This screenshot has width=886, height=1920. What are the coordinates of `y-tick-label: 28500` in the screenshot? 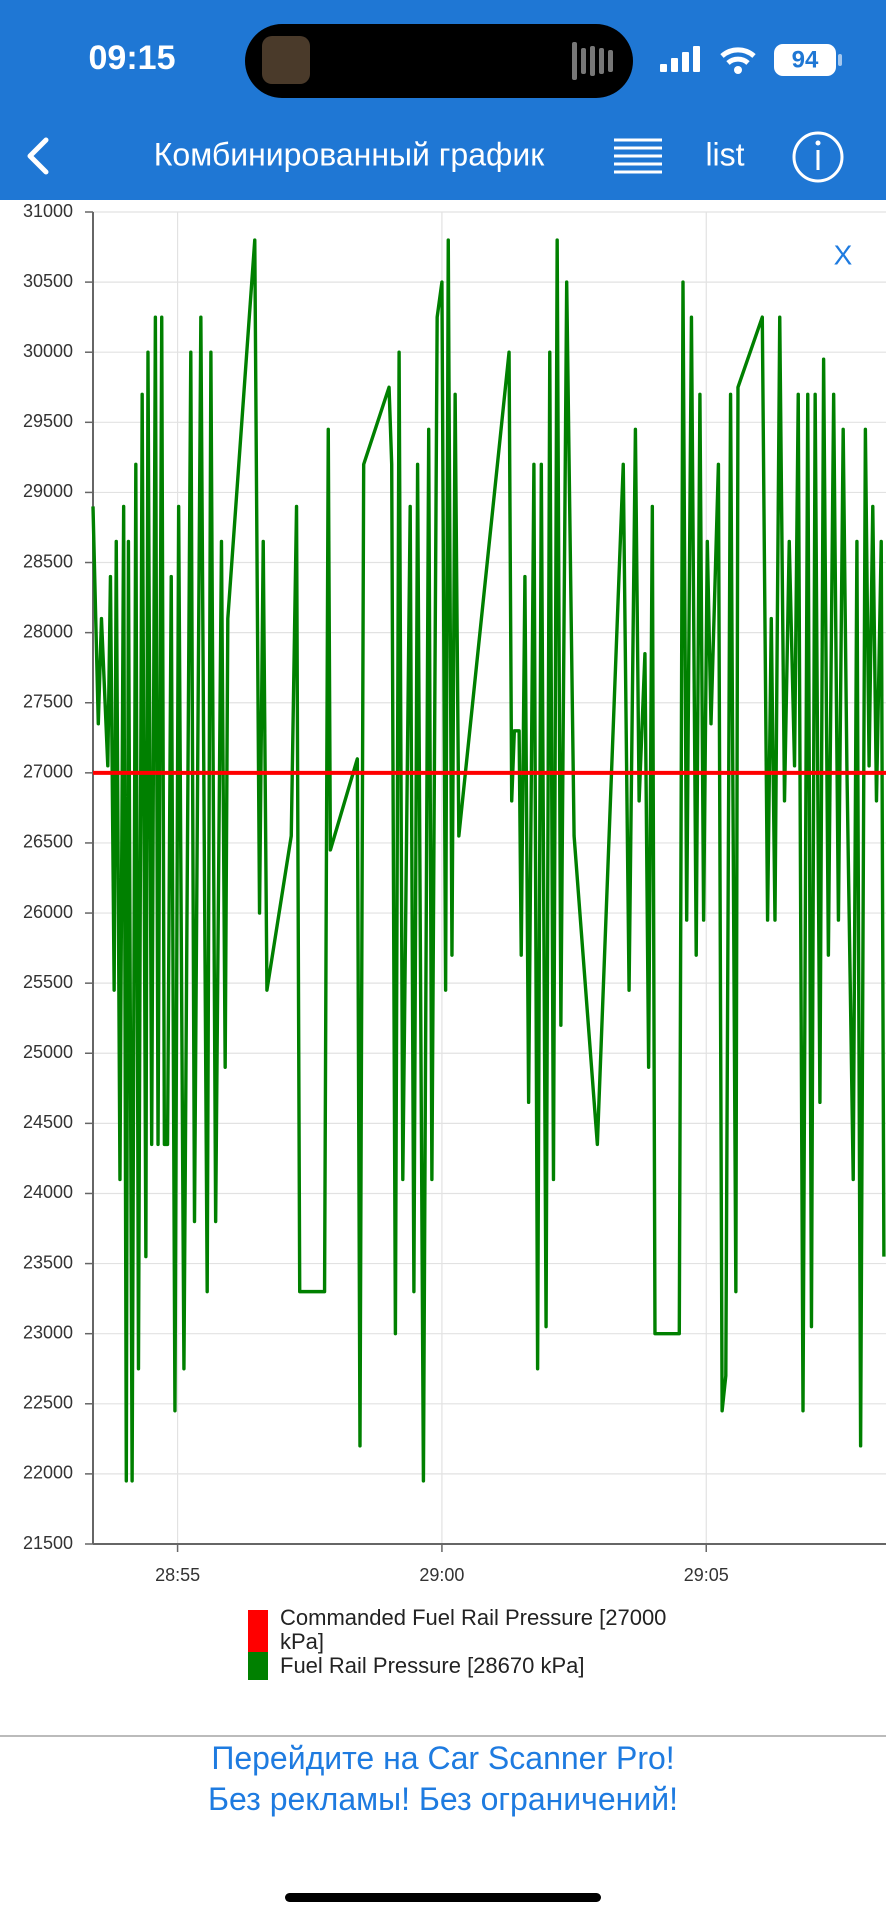 It's located at (48, 561).